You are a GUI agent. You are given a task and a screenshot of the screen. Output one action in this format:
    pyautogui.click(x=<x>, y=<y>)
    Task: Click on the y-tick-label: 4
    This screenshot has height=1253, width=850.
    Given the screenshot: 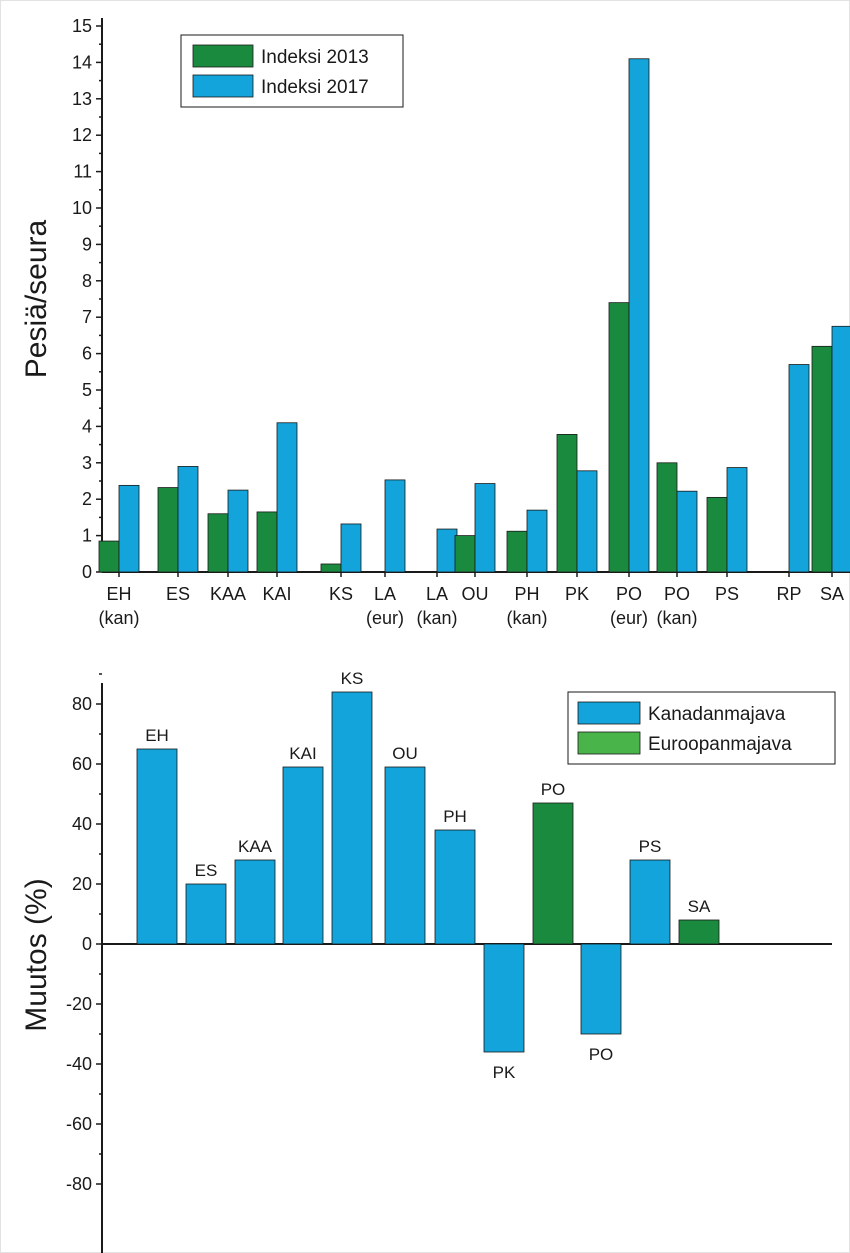 What is the action you would take?
    pyautogui.click(x=87, y=426)
    